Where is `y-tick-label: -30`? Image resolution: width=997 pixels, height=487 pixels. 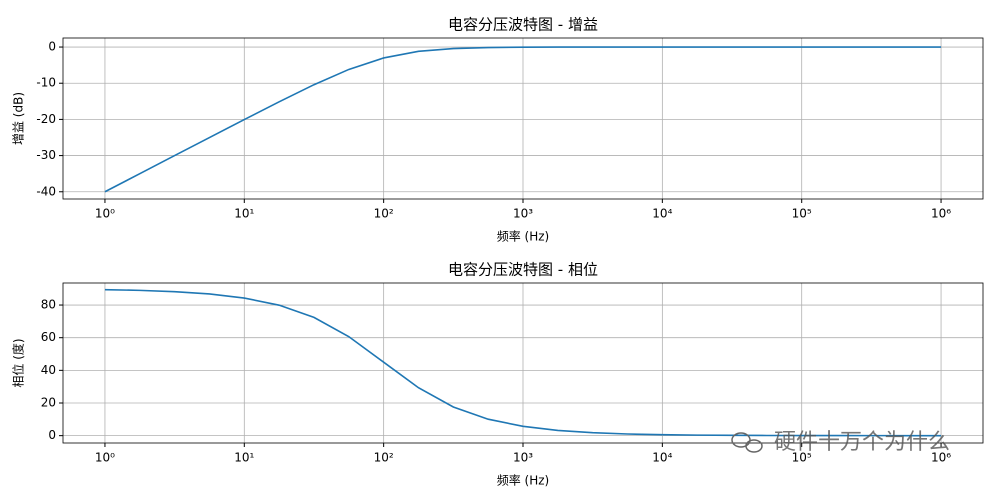
y-tick-label: -30 is located at coordinates (46, 155).